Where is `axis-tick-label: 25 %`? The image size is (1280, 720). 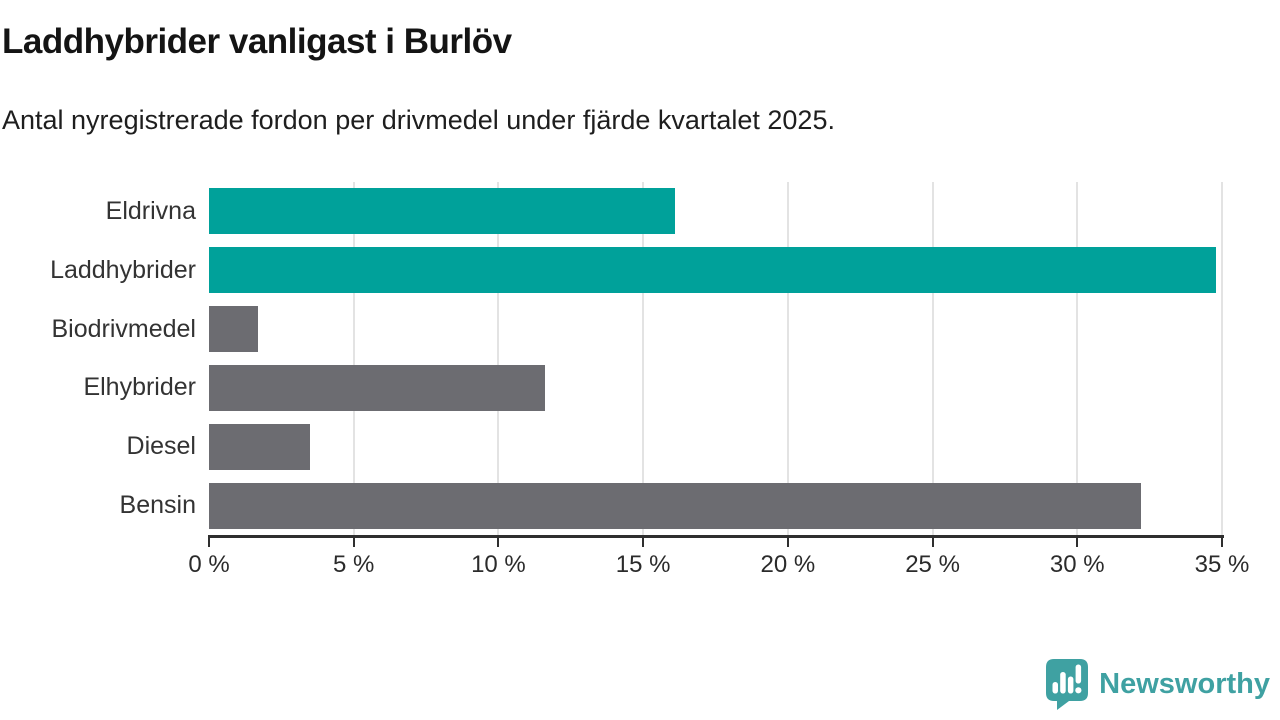 axis-tick-label: 25 % is located at coordinates (932, 564).